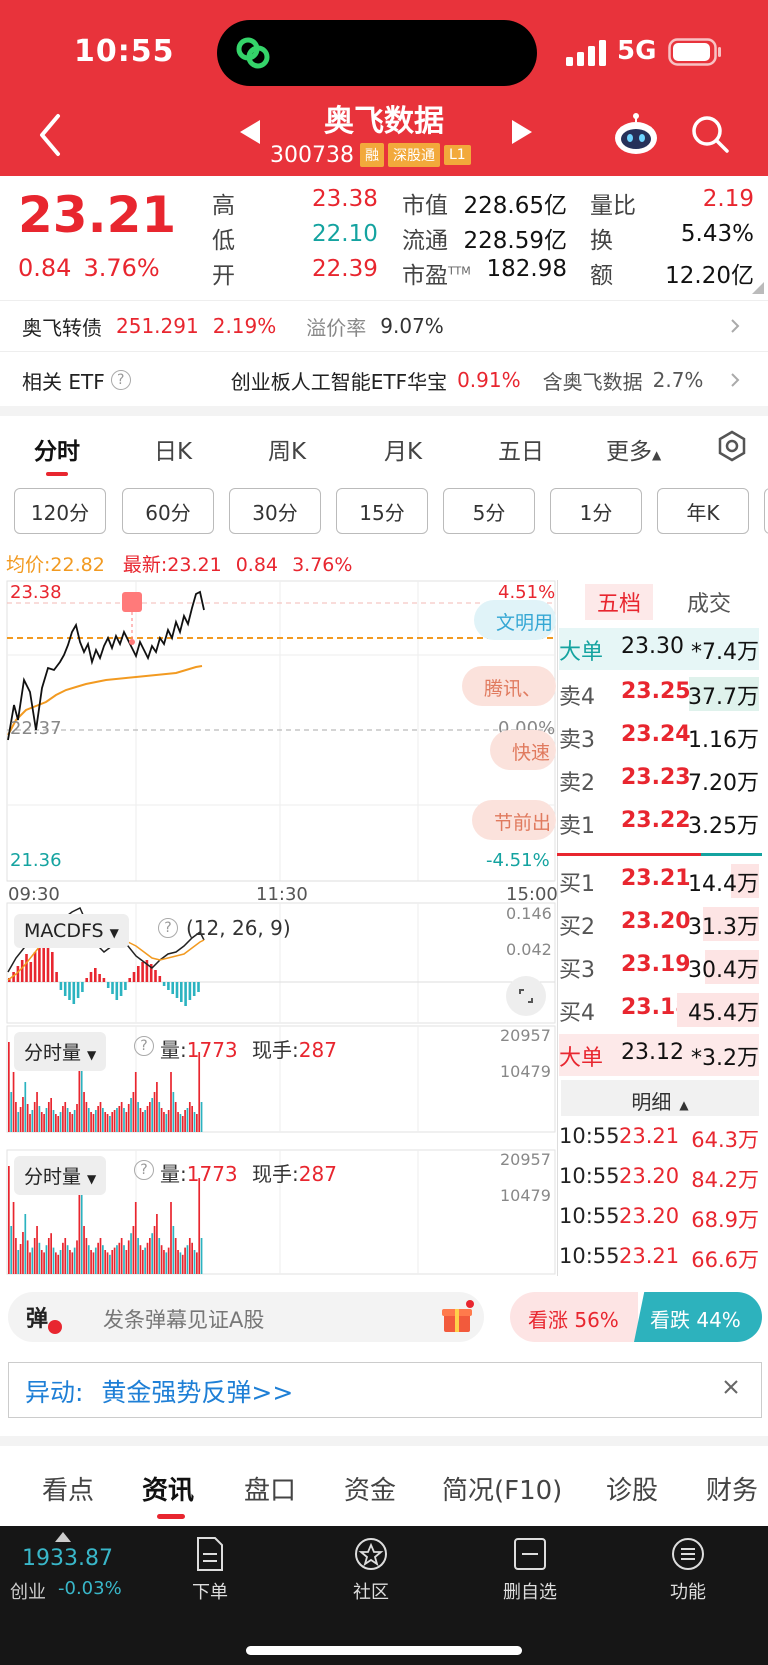  What do you see at coordinates (659, 1010) in the screenshot?
I see `bid-row-4: 买4 23.18 45.4万` at bounding box center [659, 1010].